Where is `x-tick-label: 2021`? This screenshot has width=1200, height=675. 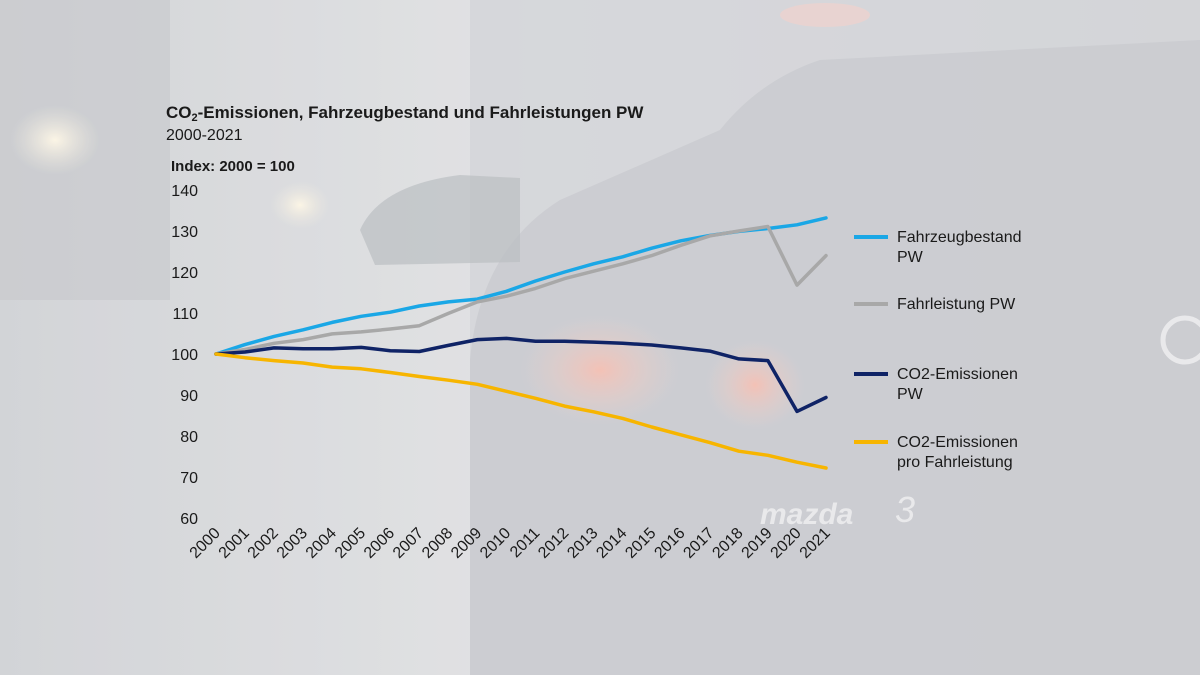 x-tick-label: 2021 is located at coordinates (815, 543).